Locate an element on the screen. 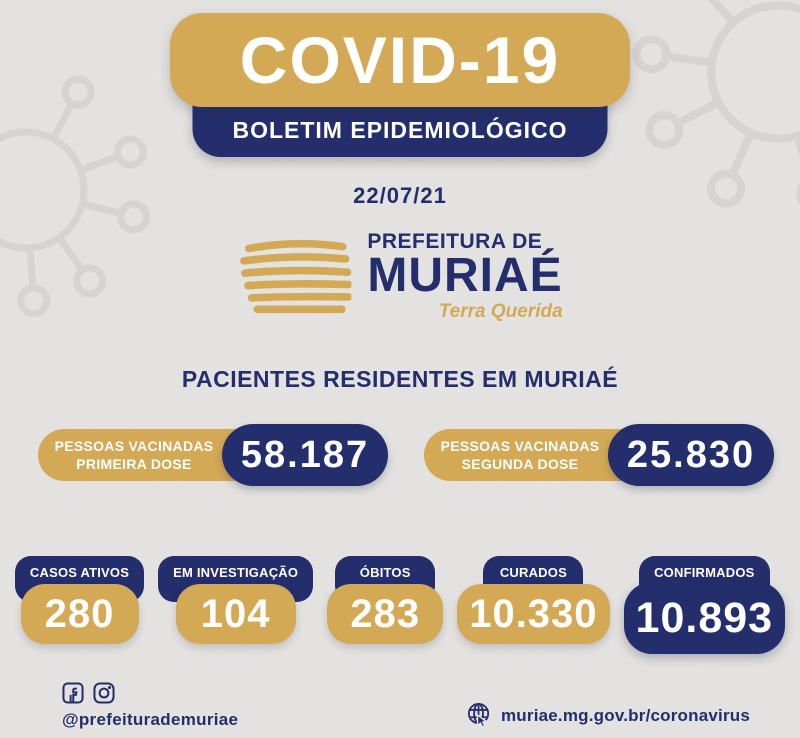 This screenshot has width=800, height=738. website-block: muriae.mg.gov.br/coronavirus is located at coordinates (608, 716).